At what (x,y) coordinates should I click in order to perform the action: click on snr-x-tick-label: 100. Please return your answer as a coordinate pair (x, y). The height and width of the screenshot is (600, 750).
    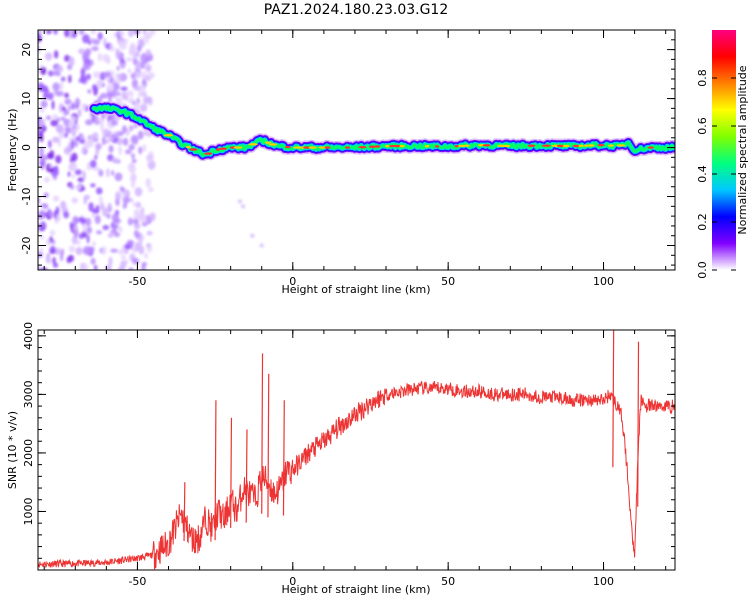
    Looking at the image, I should click on (603, 581).